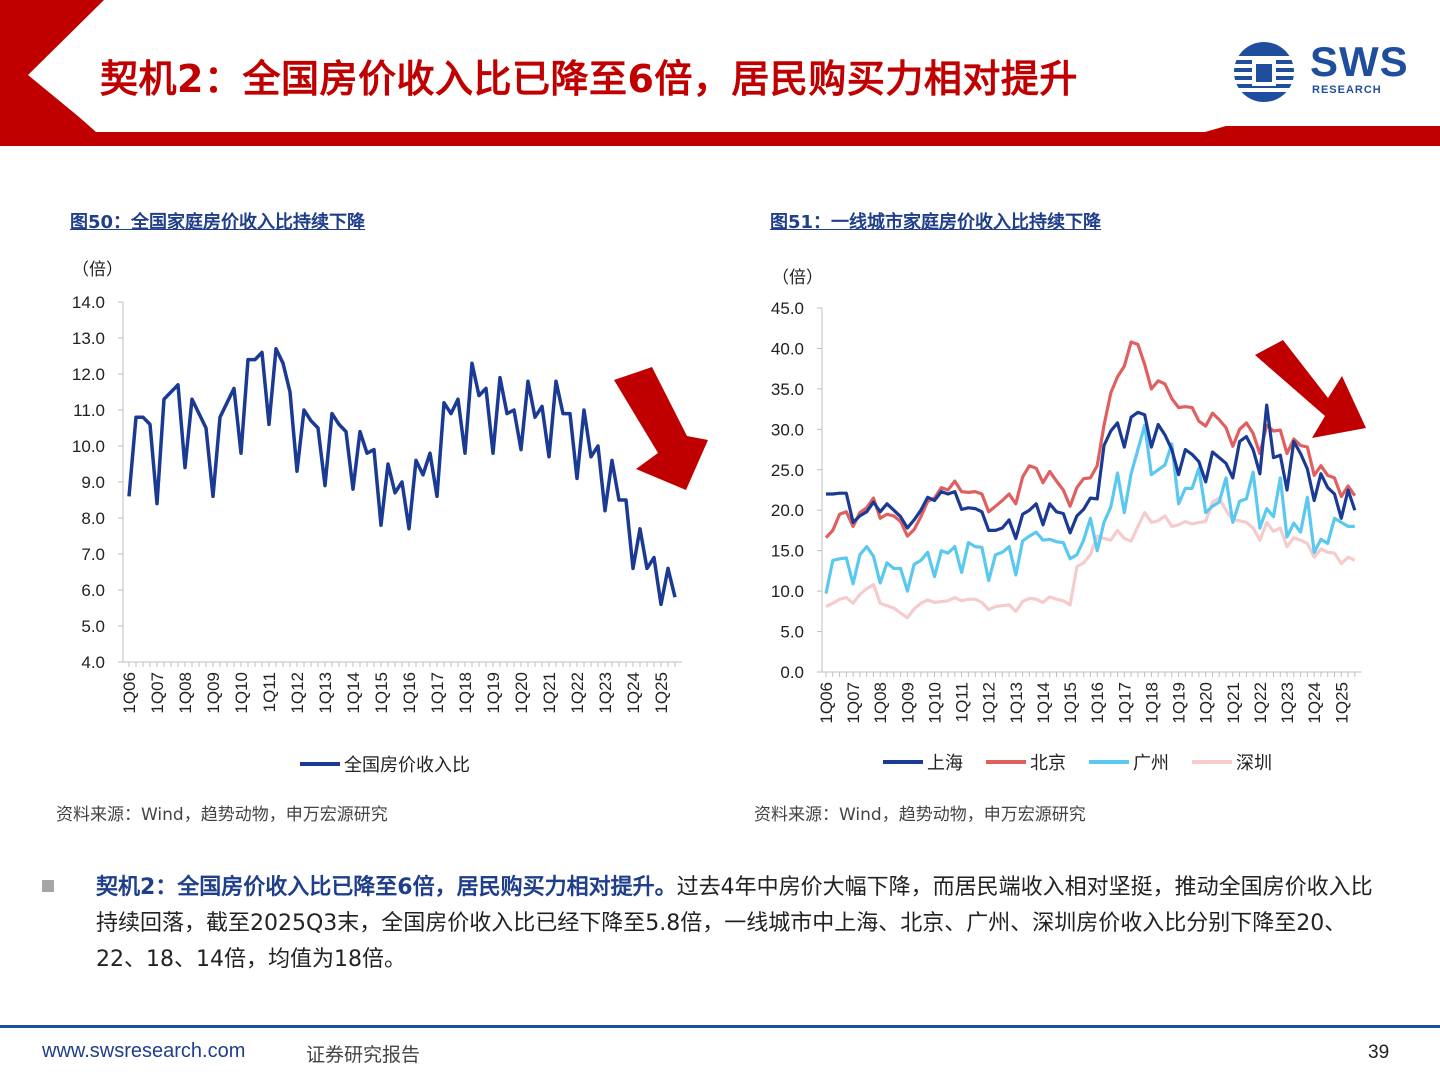 The width and height of the screenshot is (1440, 1080). Describe the element at coordinates (93, 662) in the screenshot. I see `y-tick-label: 4.0` at that location.